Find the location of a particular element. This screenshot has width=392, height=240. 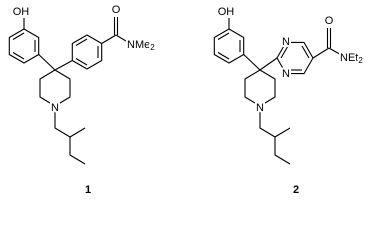

compound-number: 2 is located at coordinates (296, 190).